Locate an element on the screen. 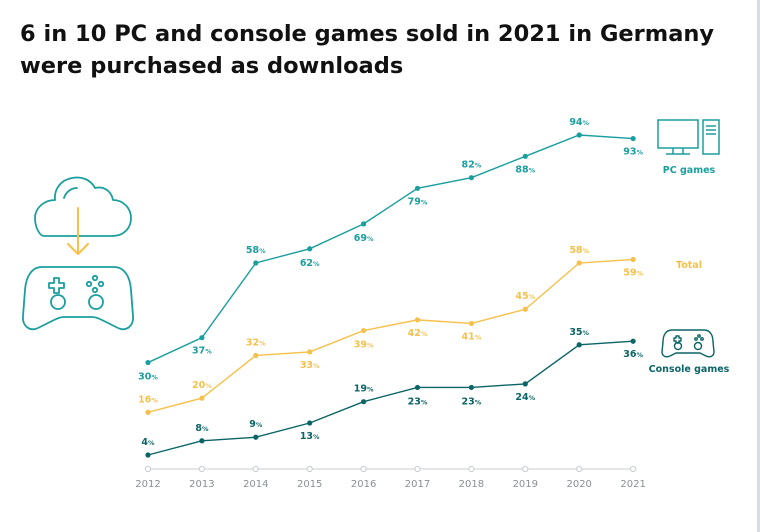 This screenshot has height=532, width=760. cloud-download-icon is located at coordinates (83, 215).